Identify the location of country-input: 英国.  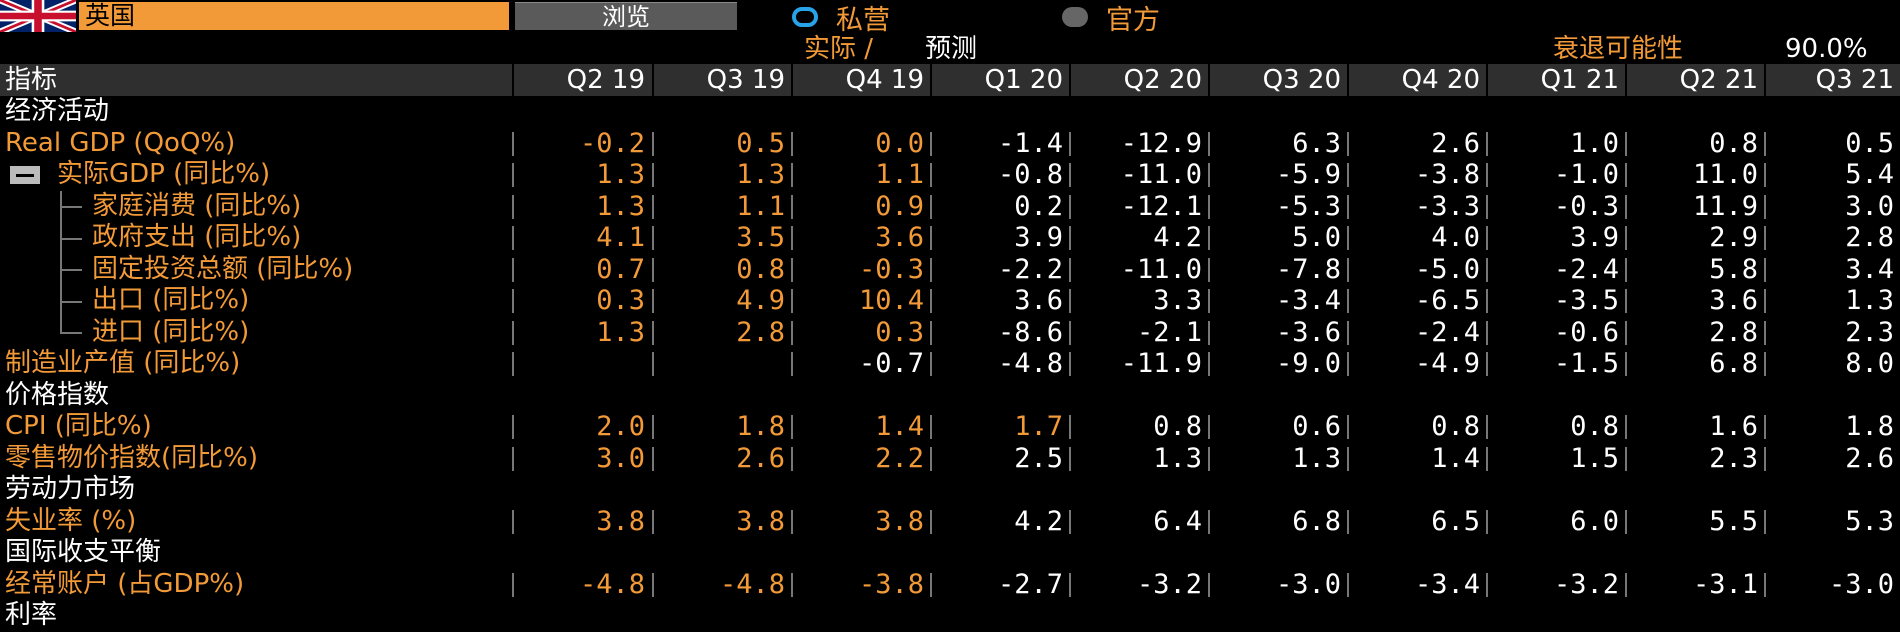
(294, 16).